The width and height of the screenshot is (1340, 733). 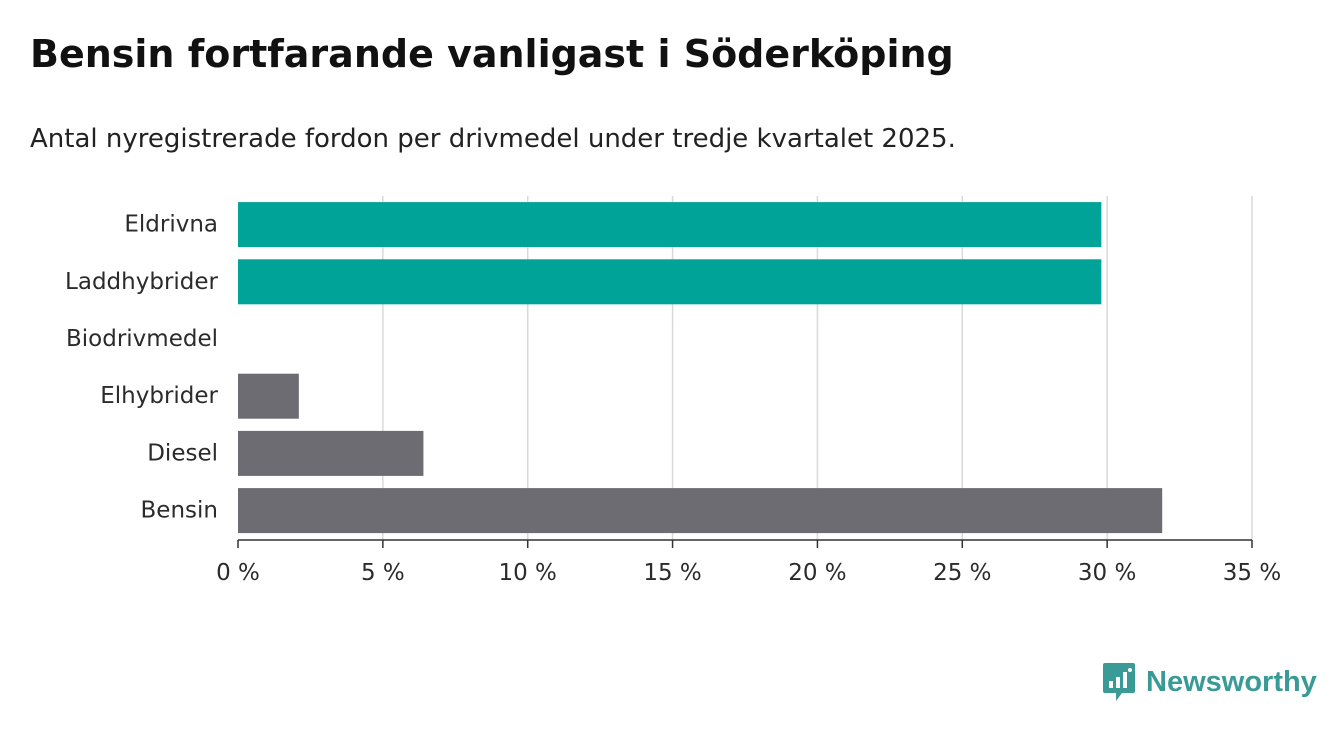 I want to click on brand-name: Newsworthy, so click(x=1231, y=681).